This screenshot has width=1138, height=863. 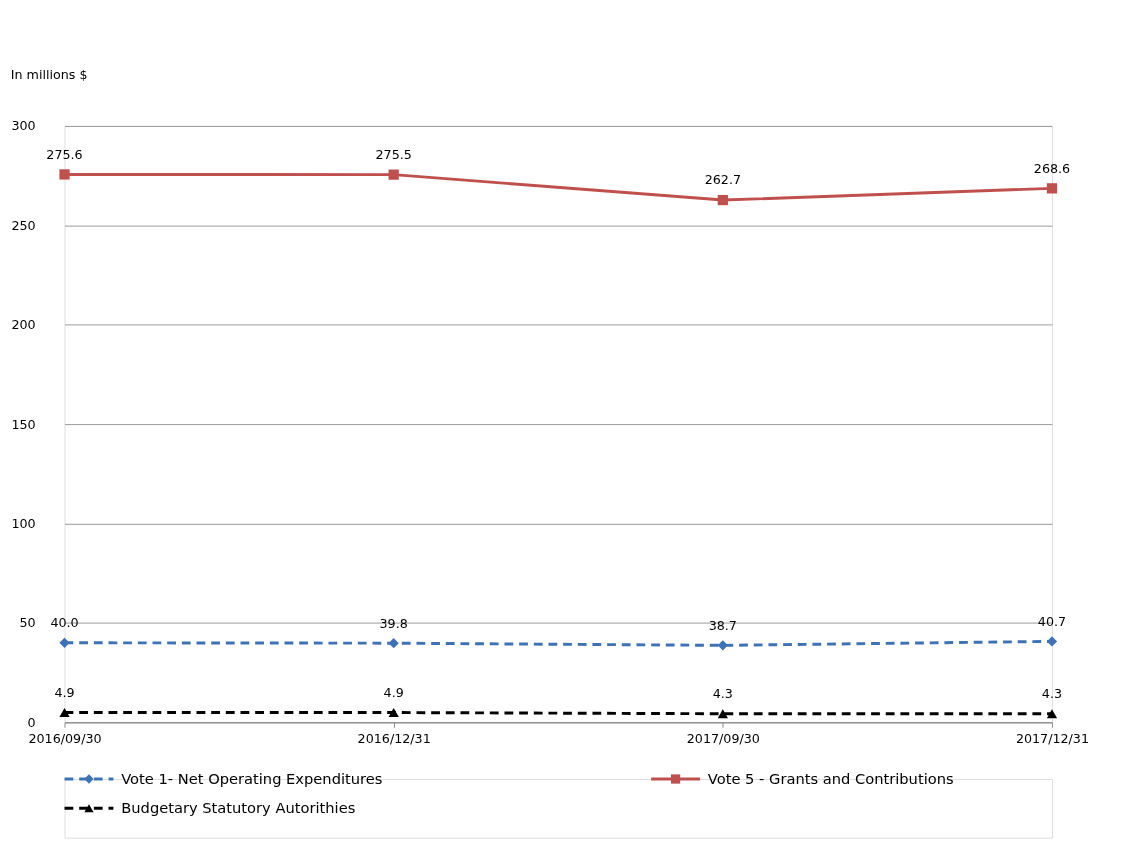 I want to click on y-tick-label: 150, so click(x=23, y=424).